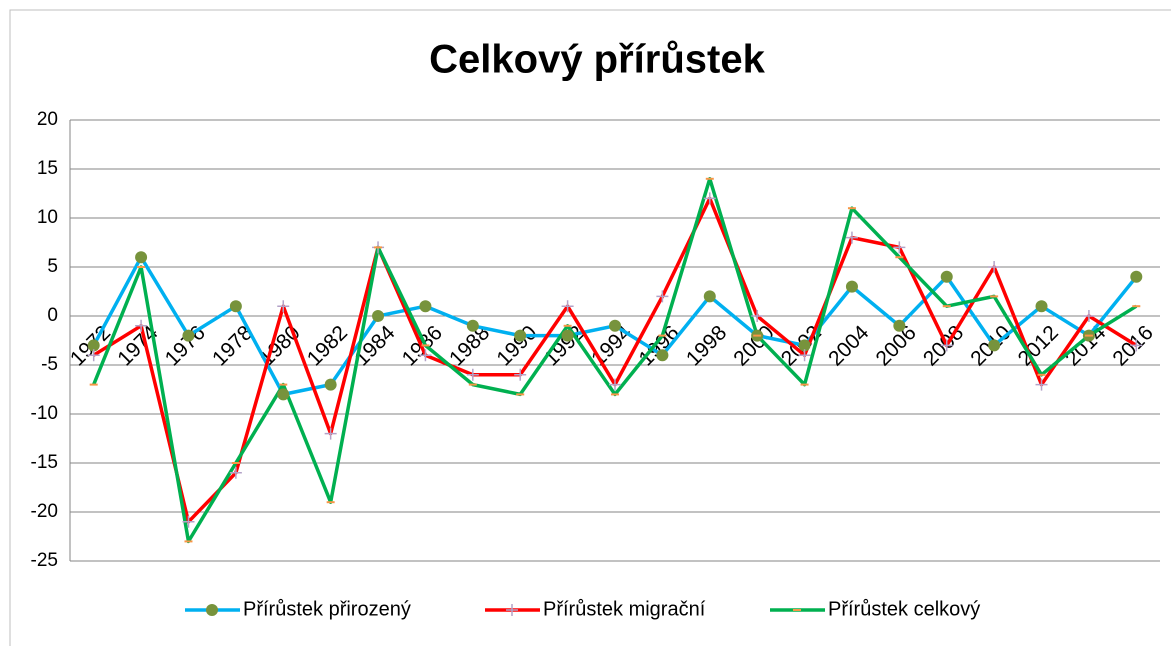 The width and height of the screenshot is (1171, 651). What do you see at coordinates (327, 609) in the screenshot?
I see `legend-label: Přírůstek přirozený` at bounding box center [327, 609].